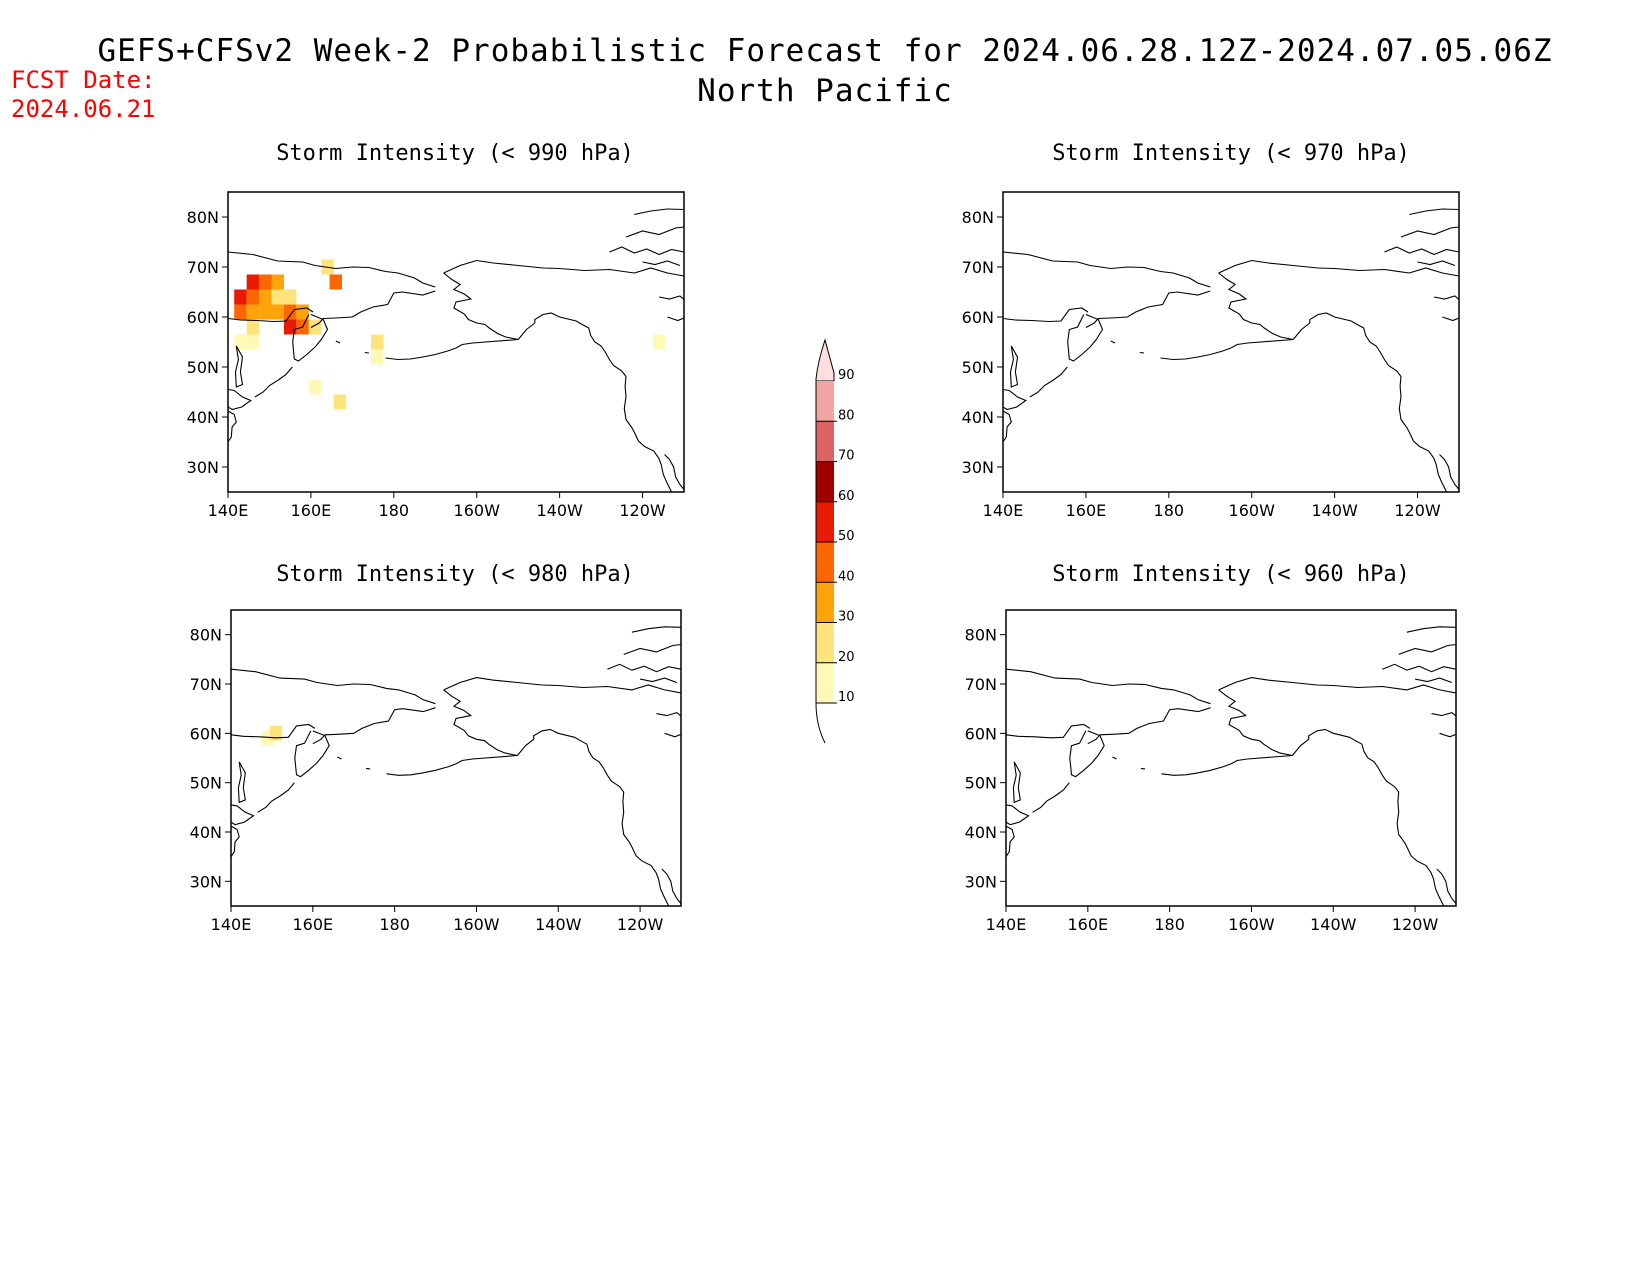 Image resolution: width=1650 pixels, height=1275 pixels. Describe the element at coordinates (642, 510) in the screenshot. I see `lon-tick-label: 120W` at that location.